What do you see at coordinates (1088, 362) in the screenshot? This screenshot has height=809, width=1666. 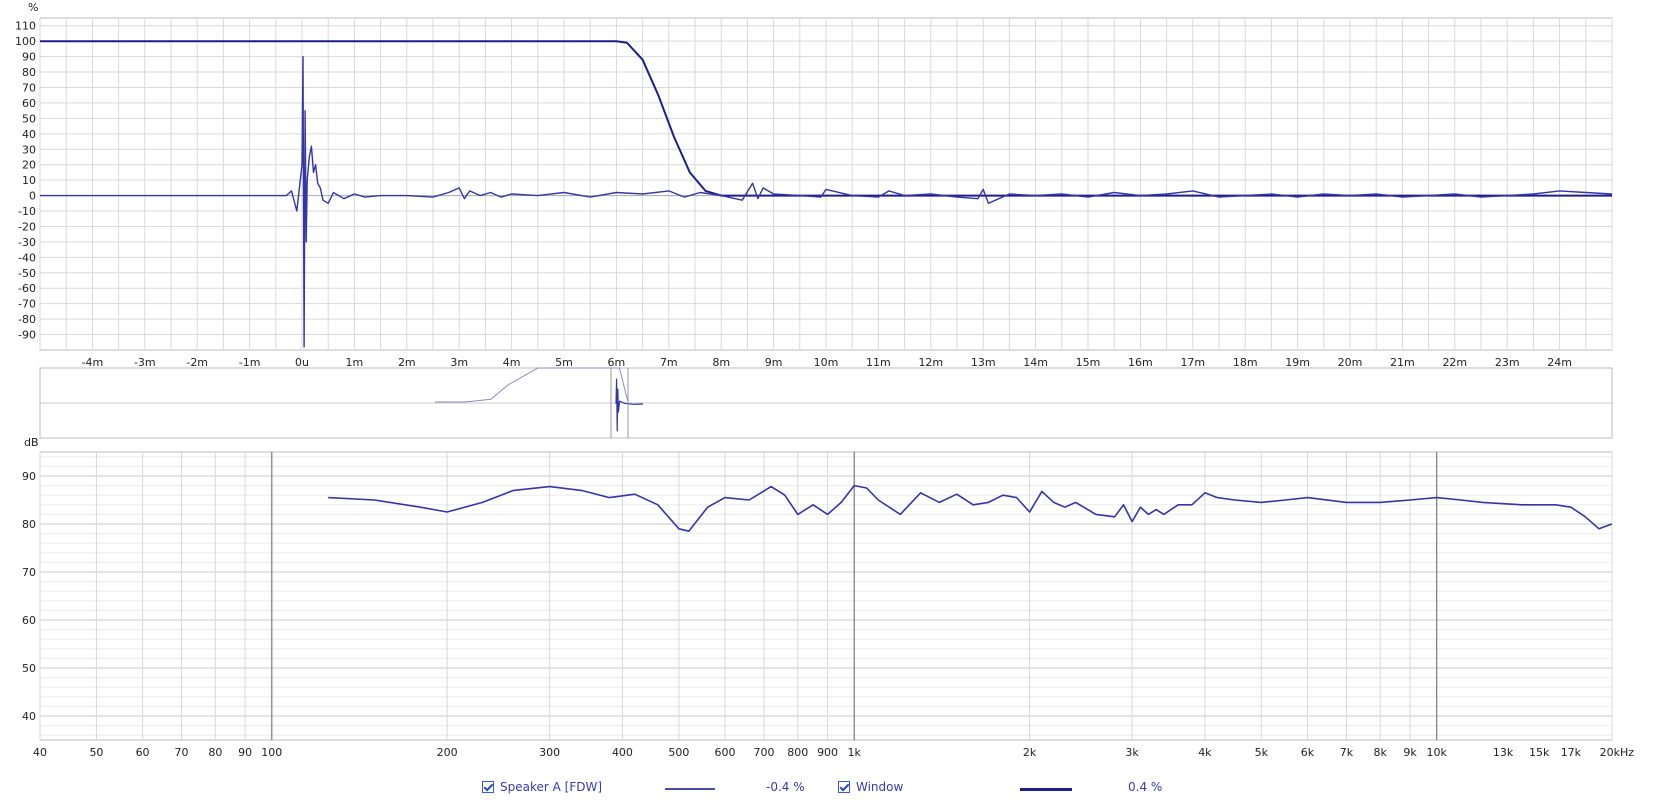 I see `impulse-x-tick-label: 15m` at bounding box center [1088, 362].